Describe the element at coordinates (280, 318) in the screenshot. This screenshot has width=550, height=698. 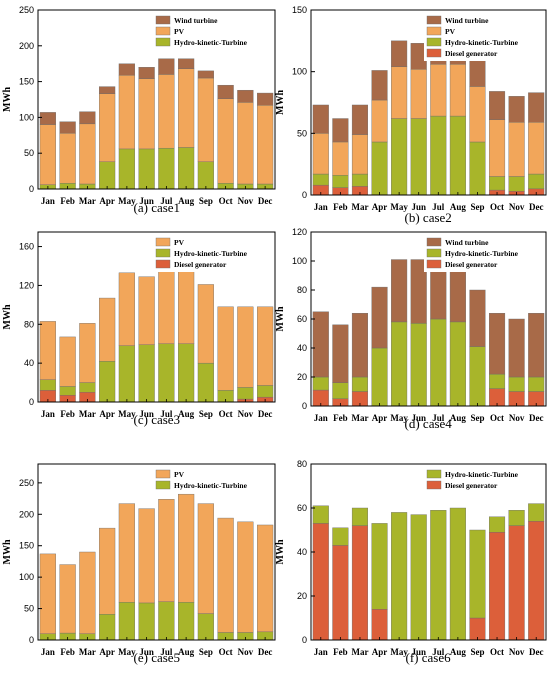
I see `y-axis-label: MWh` at that location.